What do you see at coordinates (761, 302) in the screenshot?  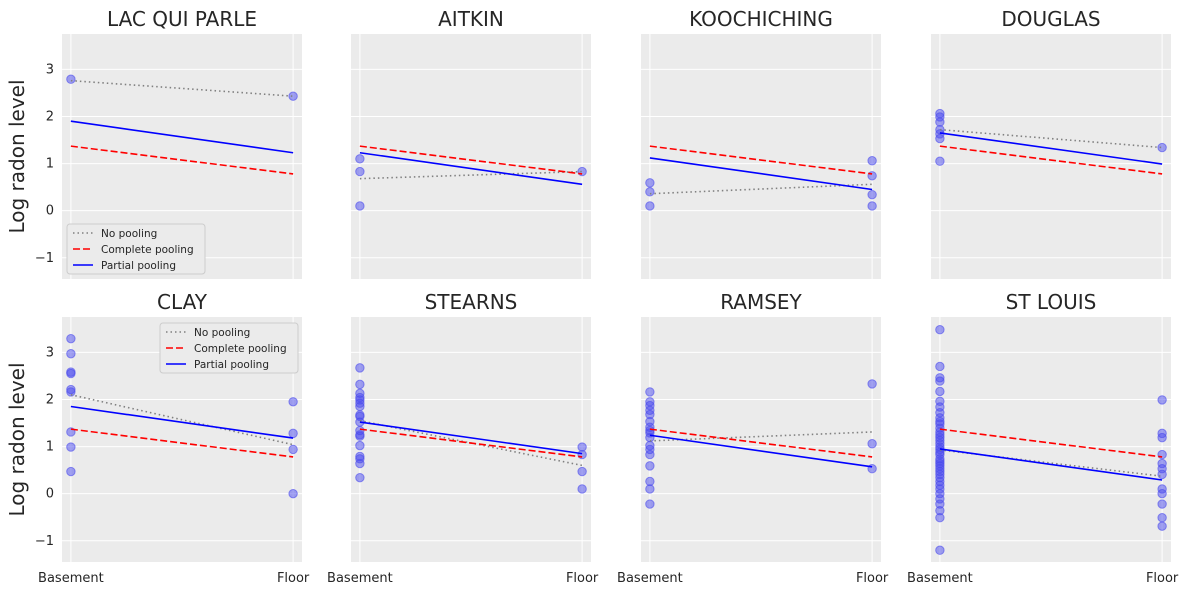 I see `panel-title: RAMSEY` at bounding box center [761, 302].